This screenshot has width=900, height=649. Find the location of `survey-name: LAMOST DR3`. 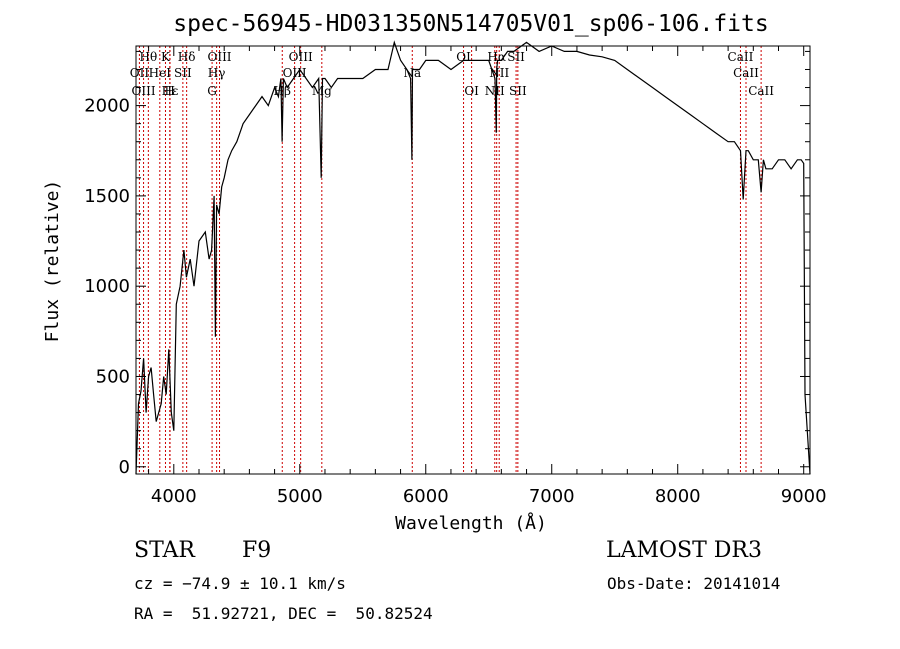

survey-name: LAMOST DR3 is located at coordinates (684, 550).